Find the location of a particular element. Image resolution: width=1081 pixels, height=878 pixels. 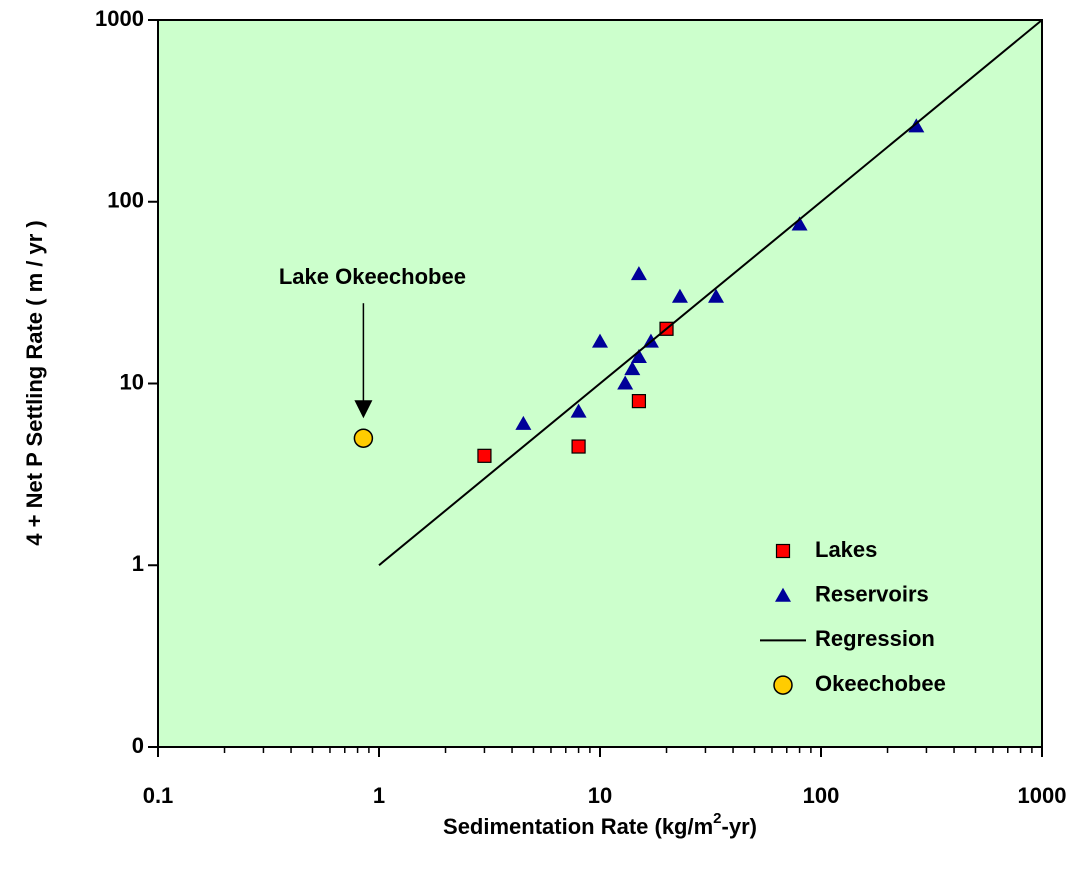

legend-item: Lakes is located at coordinates (826, 549).